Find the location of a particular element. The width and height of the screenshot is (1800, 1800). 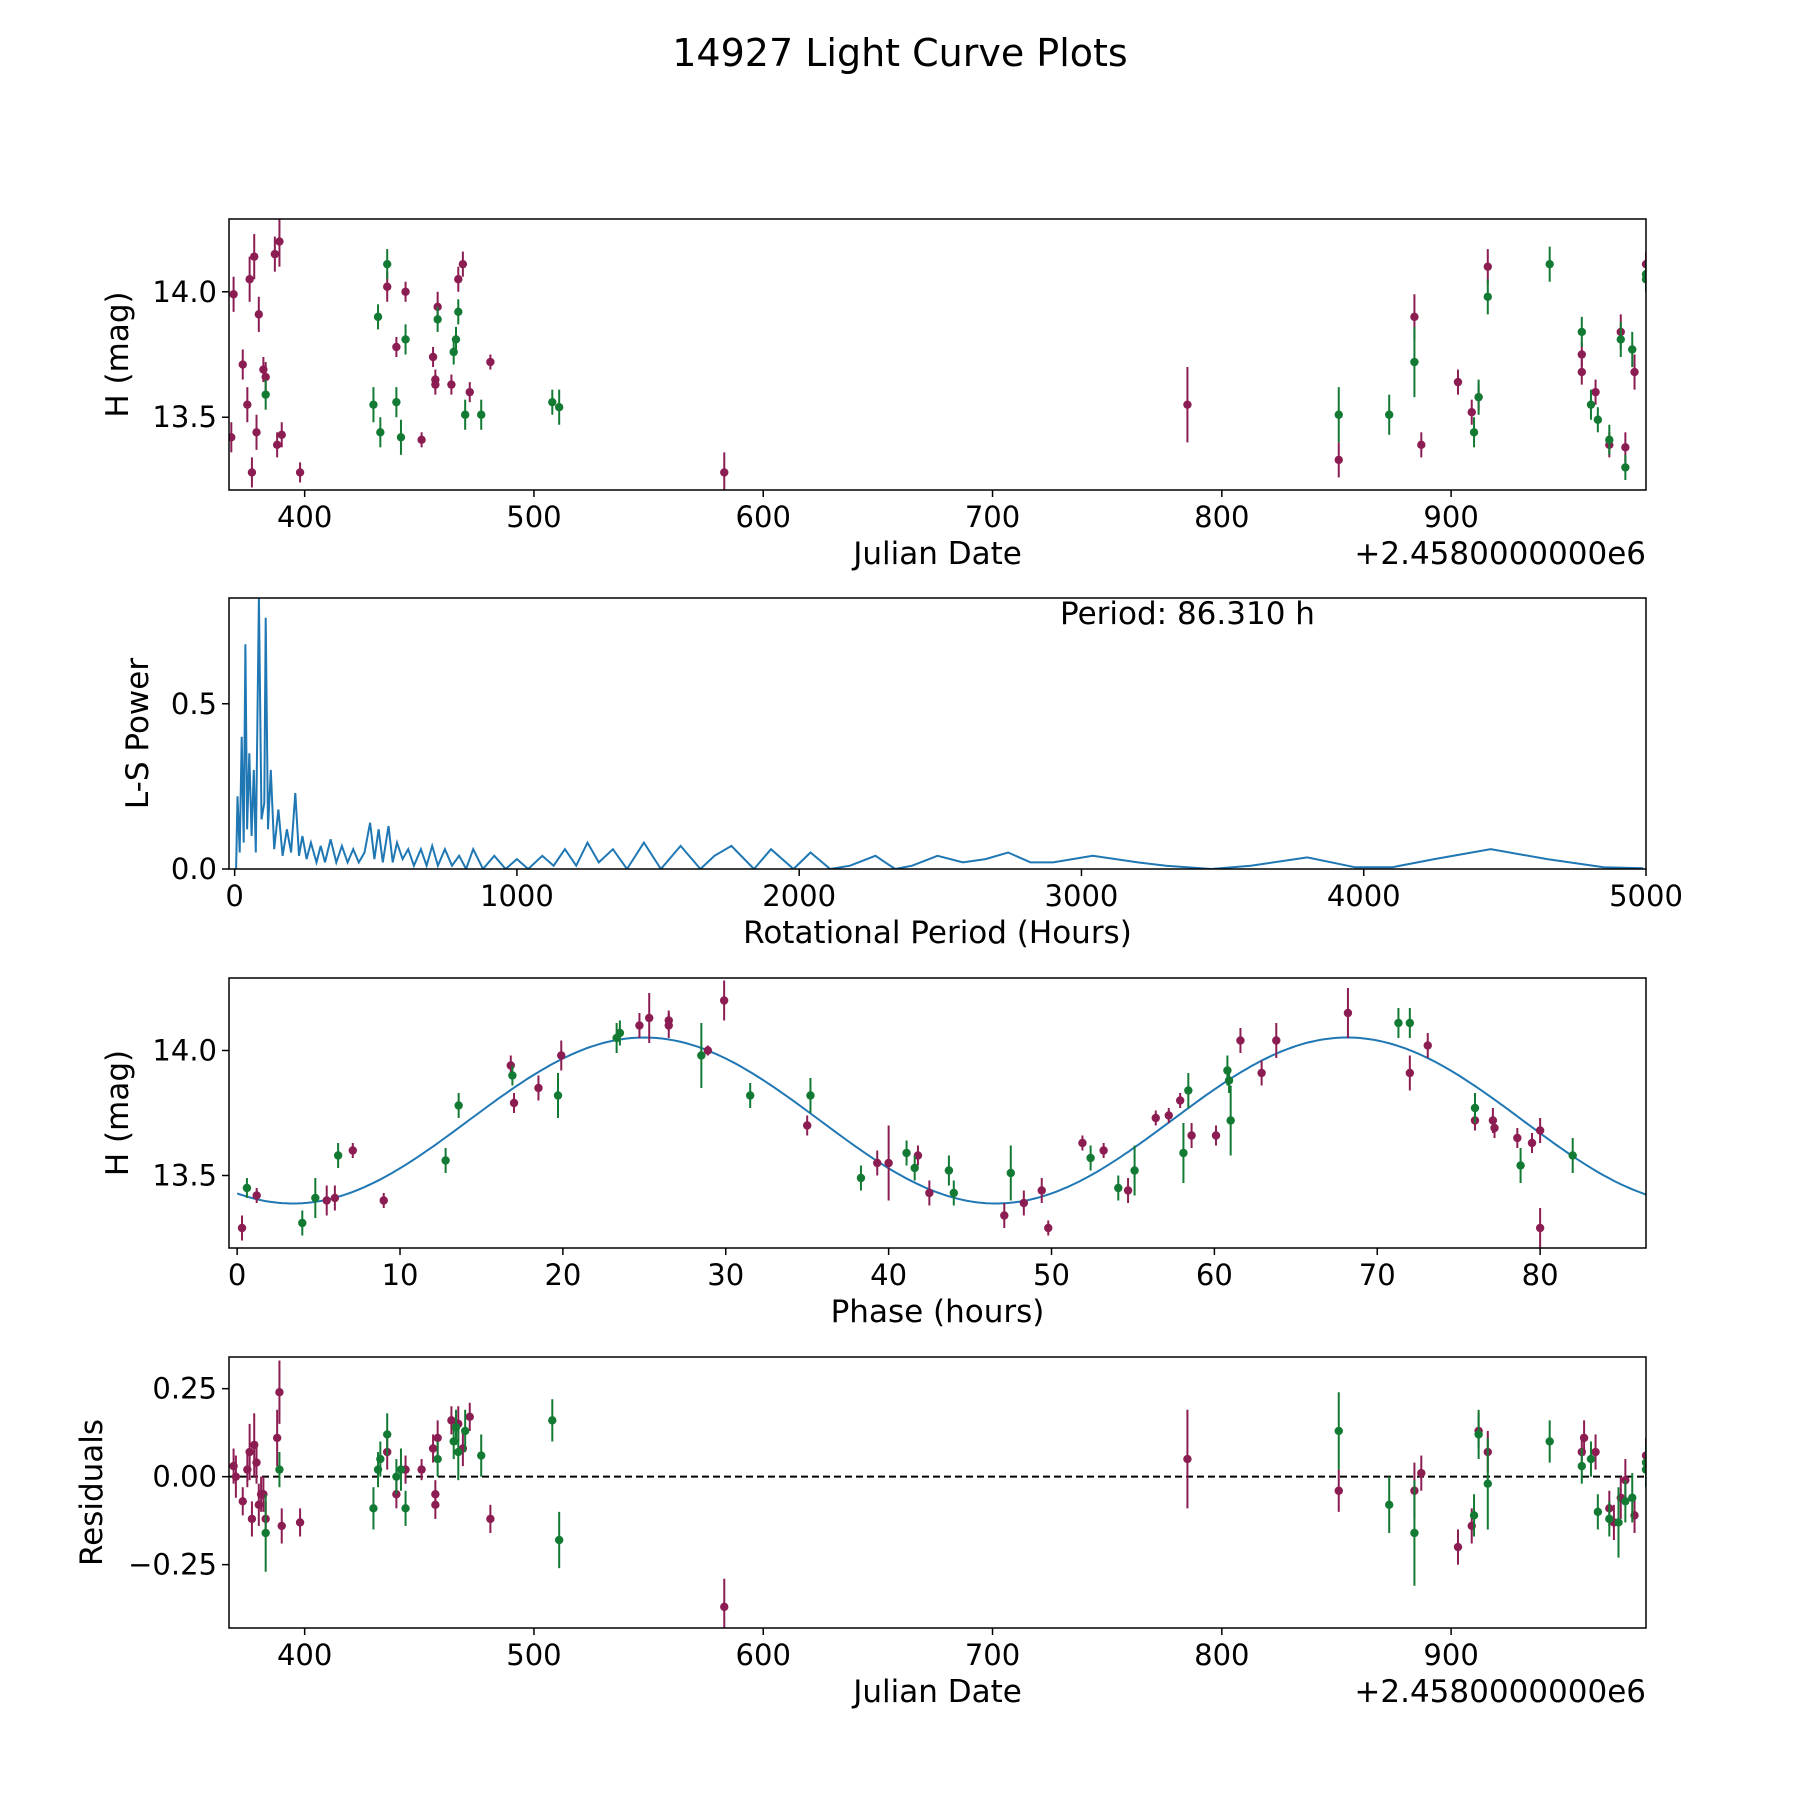

x-tick-label: 400 is located at coordinates (304, 1655).